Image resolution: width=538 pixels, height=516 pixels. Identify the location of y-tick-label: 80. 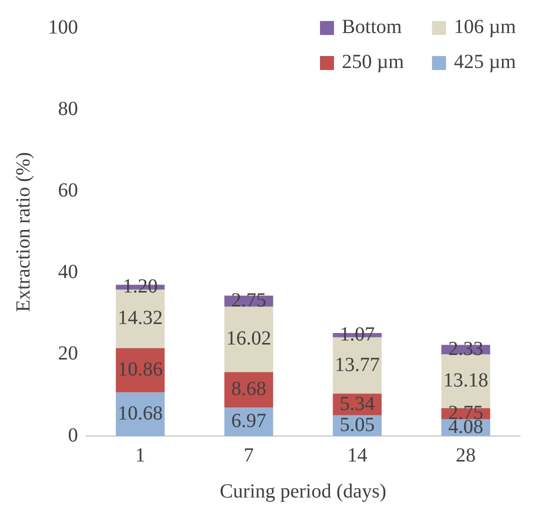
(68, 109).